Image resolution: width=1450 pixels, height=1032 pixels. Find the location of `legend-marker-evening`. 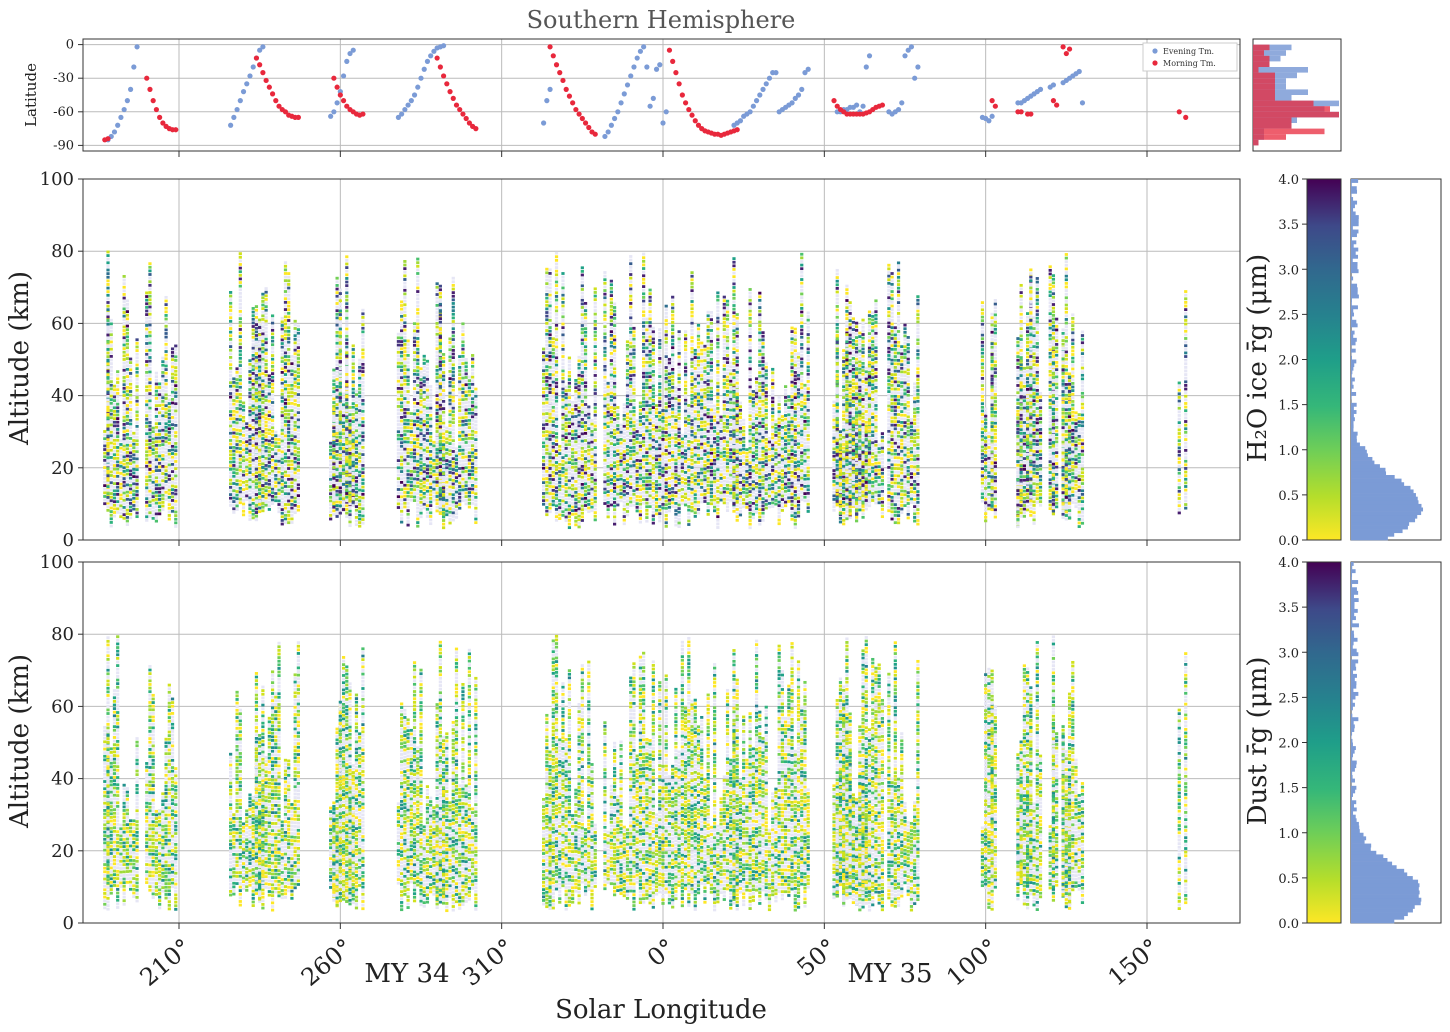

legend-marker-evening is located at coordinates (1155, 51).